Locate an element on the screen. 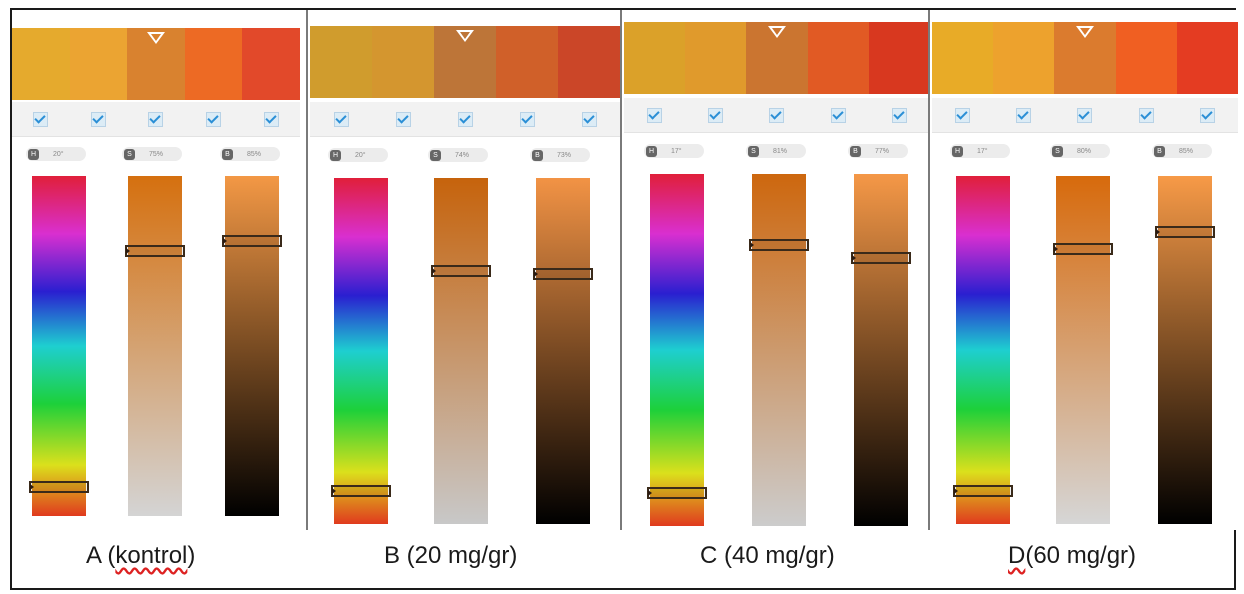 The height and width of the screenshot is (594, 1244). value-pill: S 80% is located at coordinates (1080, 151).